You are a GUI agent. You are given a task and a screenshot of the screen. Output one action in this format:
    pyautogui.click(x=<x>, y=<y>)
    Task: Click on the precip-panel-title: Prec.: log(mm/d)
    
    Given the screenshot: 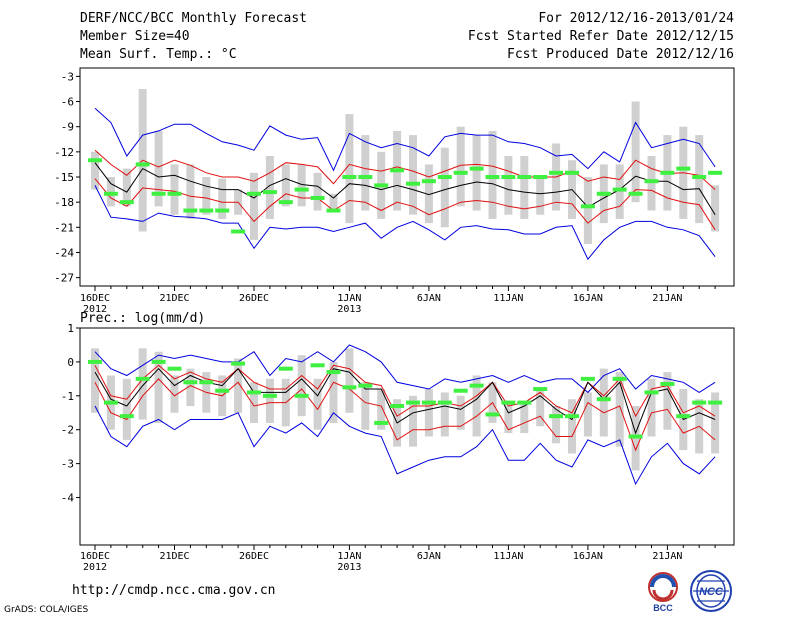 What is the action you would take?
    pyautogui.click(x=142, y=318)
    